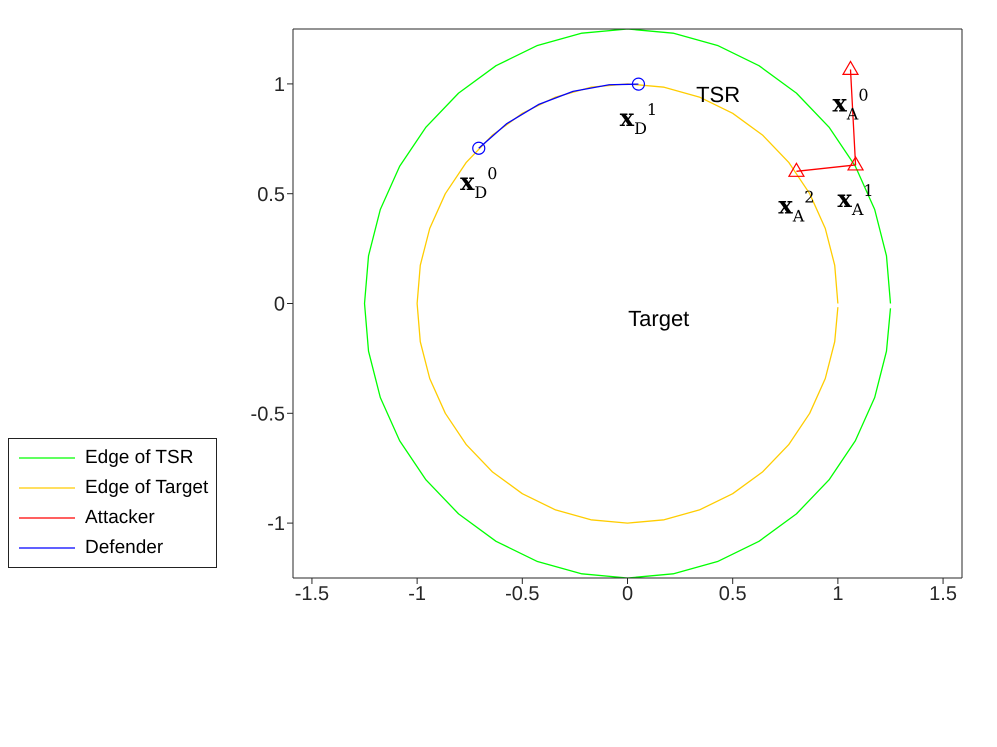 Image resolution: width=997 pixels, height=747 pixels. What do you see at coordinates (124, 548) in the screenshot?
I see `legend-label: Defender` at bounding box center [124, 548].